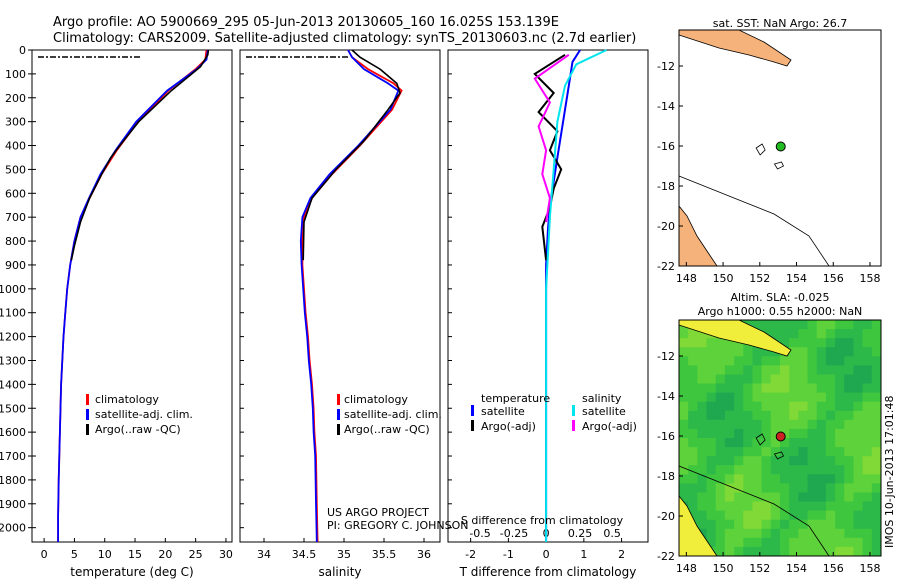 The image size is (900, 584). What do you see at coordinates (869, 568) in the screenshot?
I see `map-x-tick-label: 158` at bounding box center [869, 568].